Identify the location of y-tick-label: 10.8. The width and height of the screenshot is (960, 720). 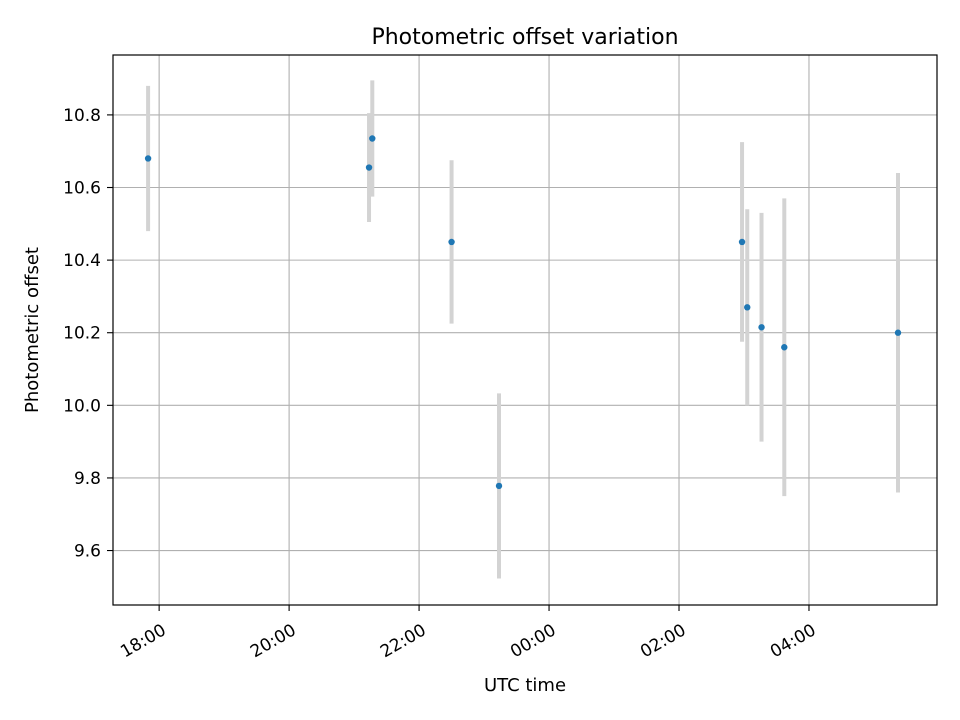
(82, 116).